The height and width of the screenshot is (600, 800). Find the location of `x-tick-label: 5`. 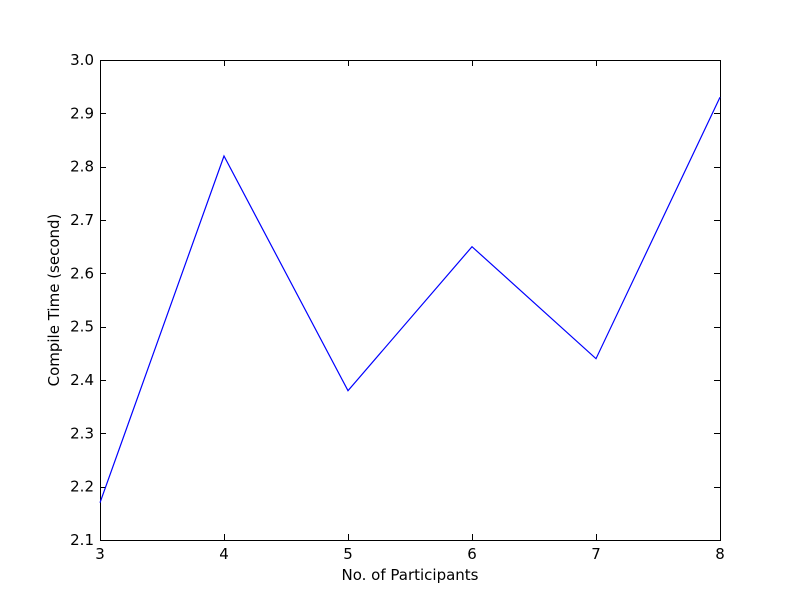

x-tick-label: 5 is located at coordinates (348, 554).